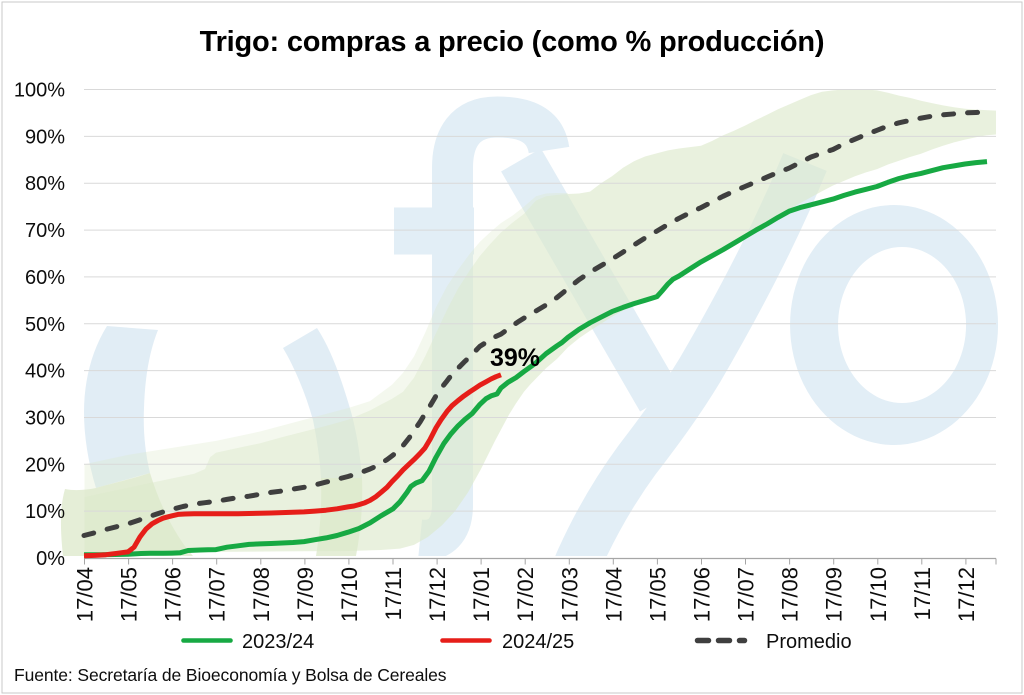  What do you see at coordinates (45, 231) in the screenshot?
I see `svg-text: 70%` at bounding box center [45, 231].